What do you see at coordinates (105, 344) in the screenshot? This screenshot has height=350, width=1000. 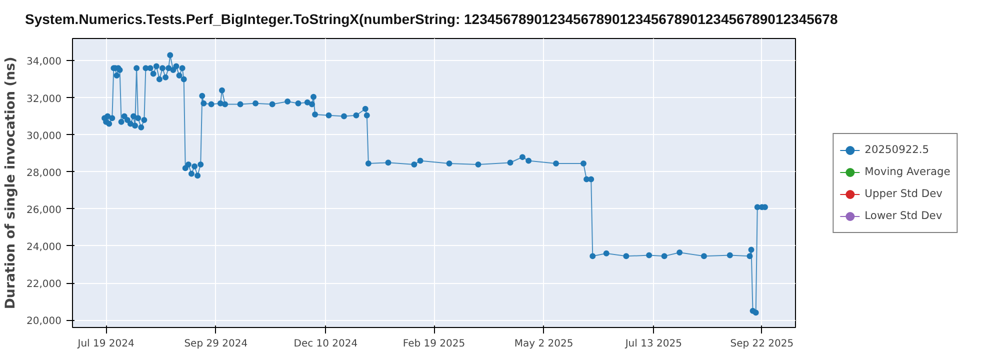 I see `x-tick-label: Jul 19 2024` at bounding box center [105, 344].